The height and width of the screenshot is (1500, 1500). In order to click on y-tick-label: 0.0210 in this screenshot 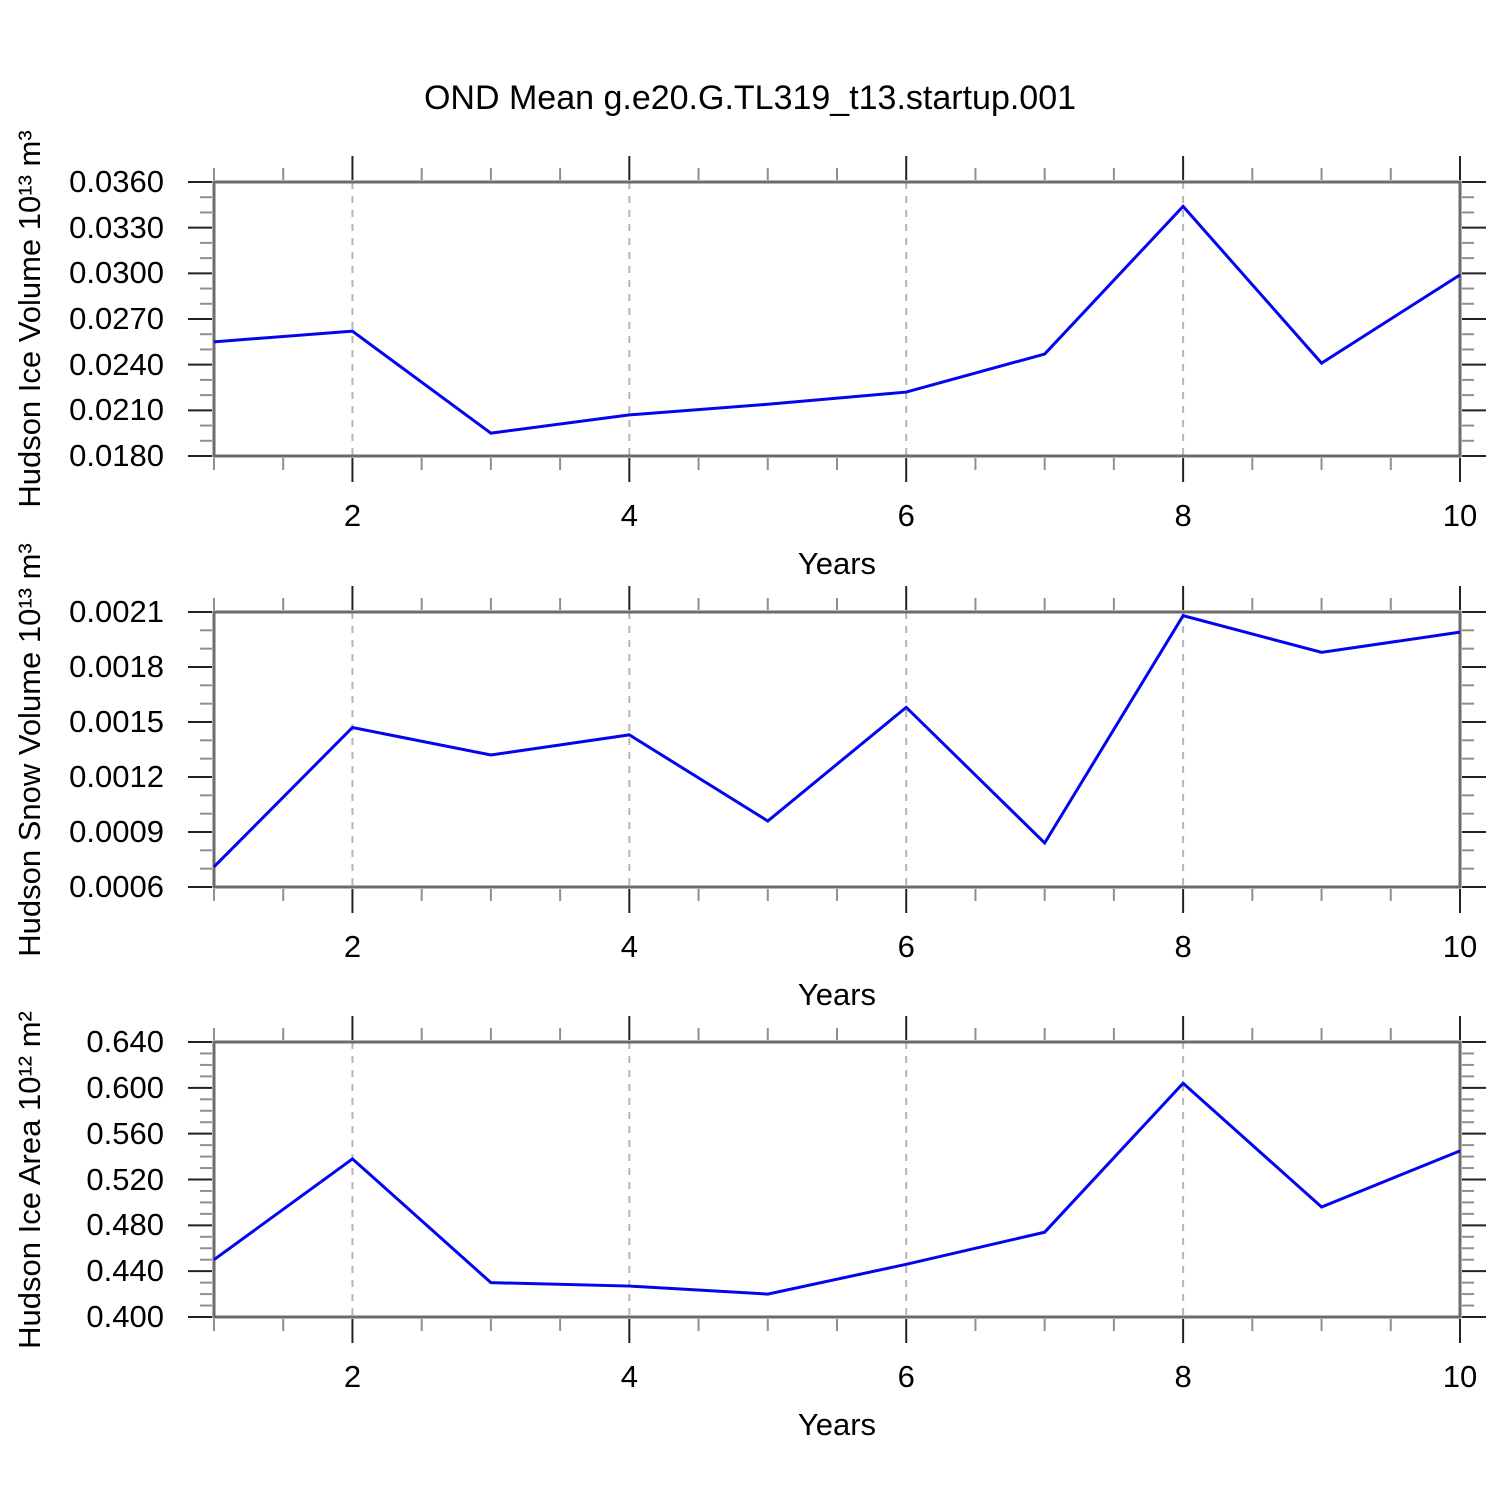, I will do `click(116, 410)`.